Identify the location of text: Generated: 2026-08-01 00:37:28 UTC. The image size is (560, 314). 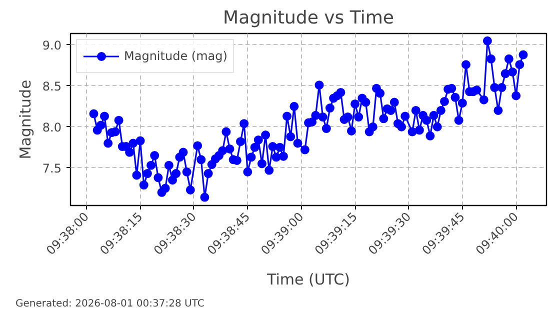
(110, 304).